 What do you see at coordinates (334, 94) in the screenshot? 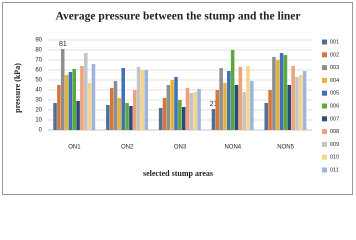
I see `legend-label: 005` at bounding box center [334, 94].